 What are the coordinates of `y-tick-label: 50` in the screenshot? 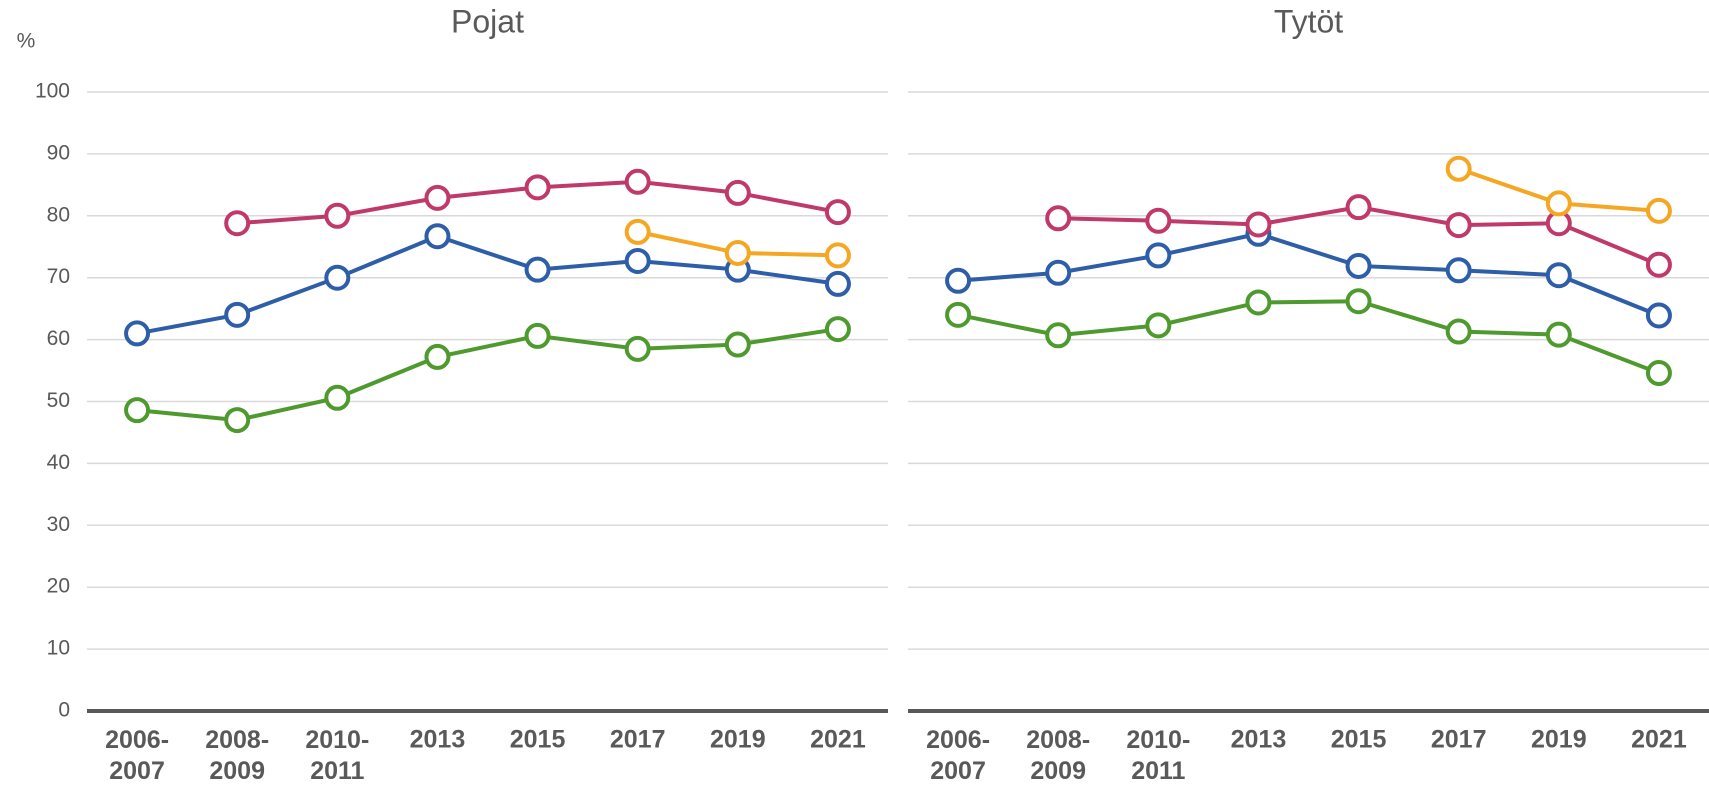 It's located at (58, 400).